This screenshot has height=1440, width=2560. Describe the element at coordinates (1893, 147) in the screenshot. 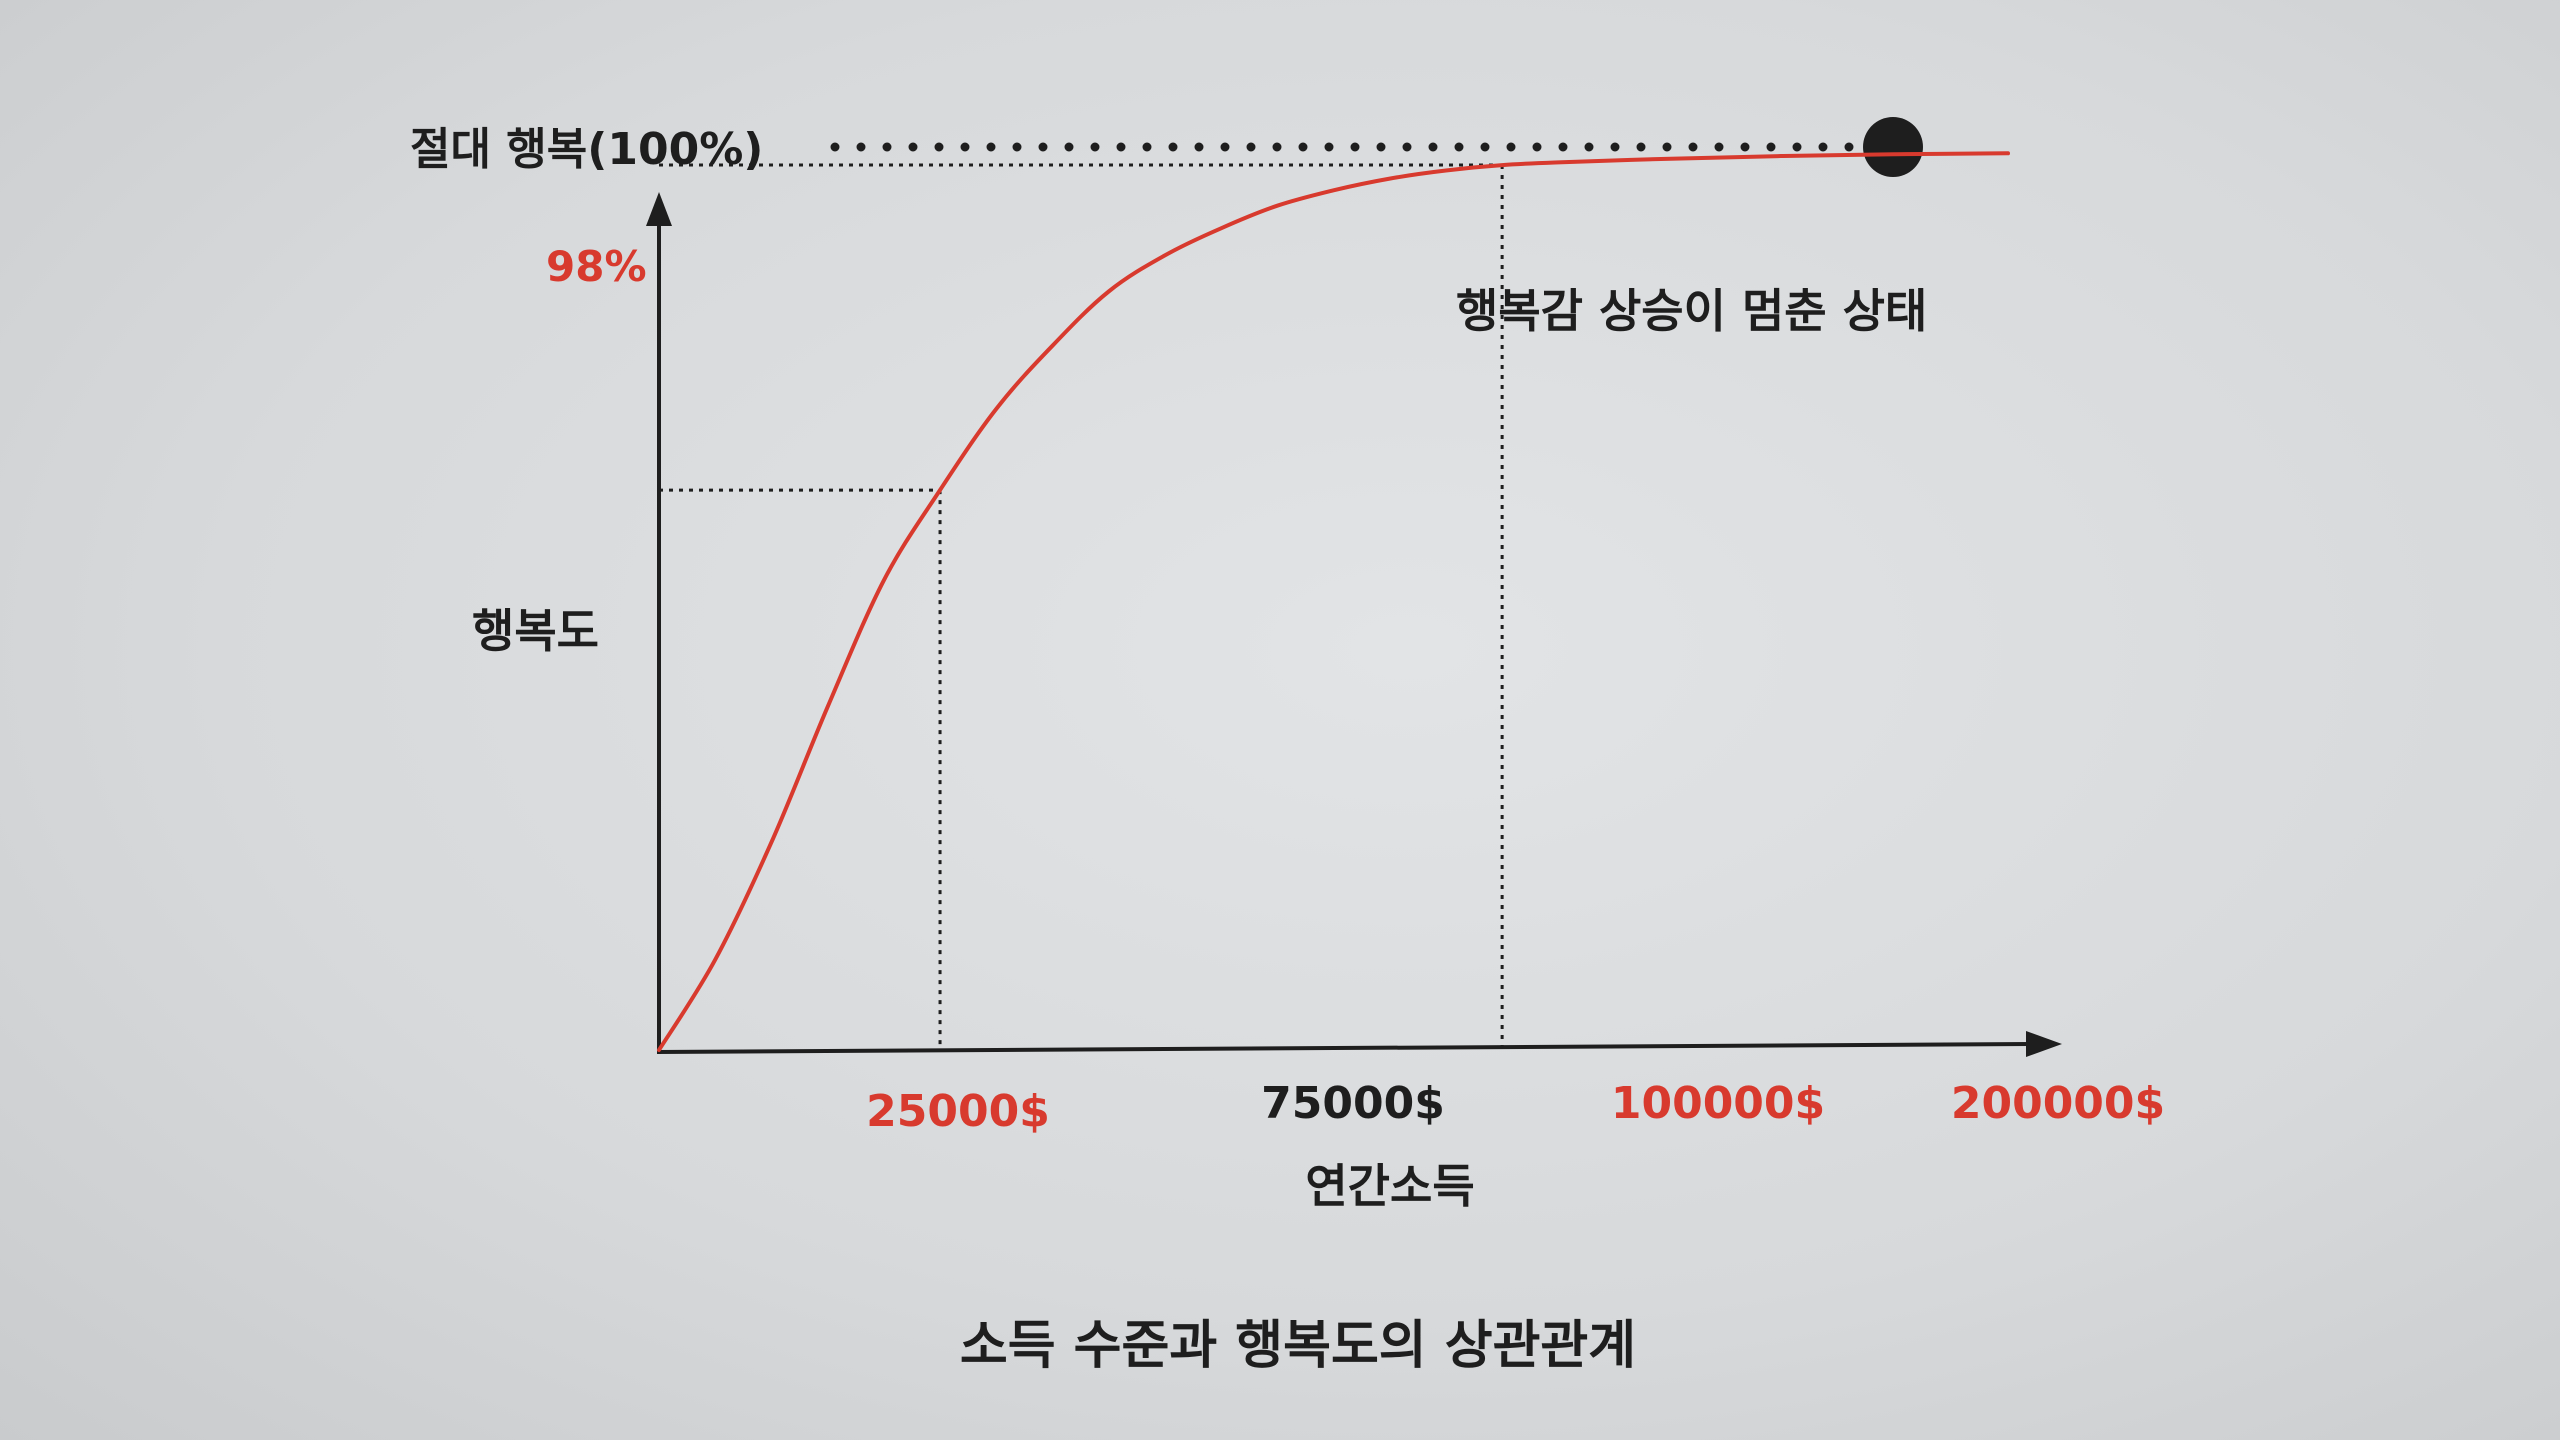

I see `absolute-happiness-marker` at that location.